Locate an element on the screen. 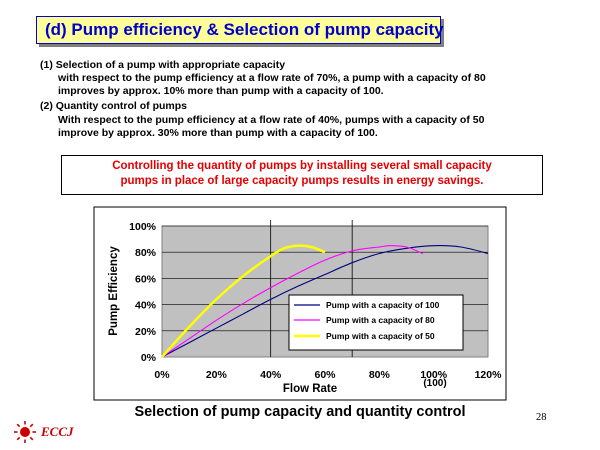 Image resolution: width=600 pixels, height=450 pixels. x-axis-sublabel: (100) is located at coordinates (434, 383).